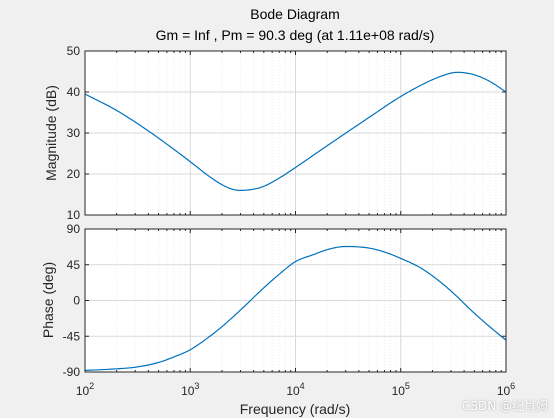 This screenshot has width=554, height=418. What do you see at coordinates (295, 409) in the screenshot?
I see `frequency-xlabel: Frequency (rad/s)` at bounding box center [295, 409].